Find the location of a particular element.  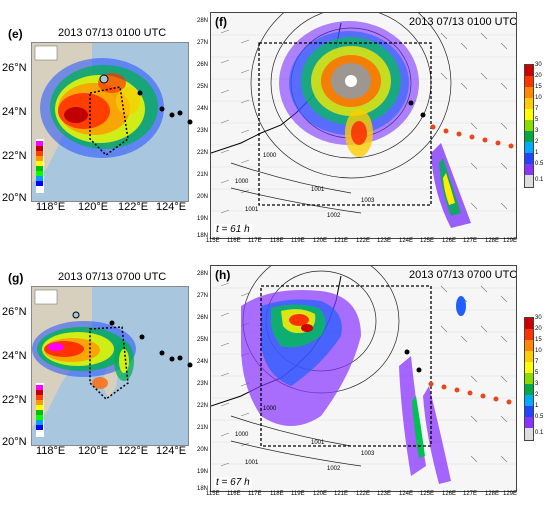

lat-label: 28N is located at coordinates (203, 21).